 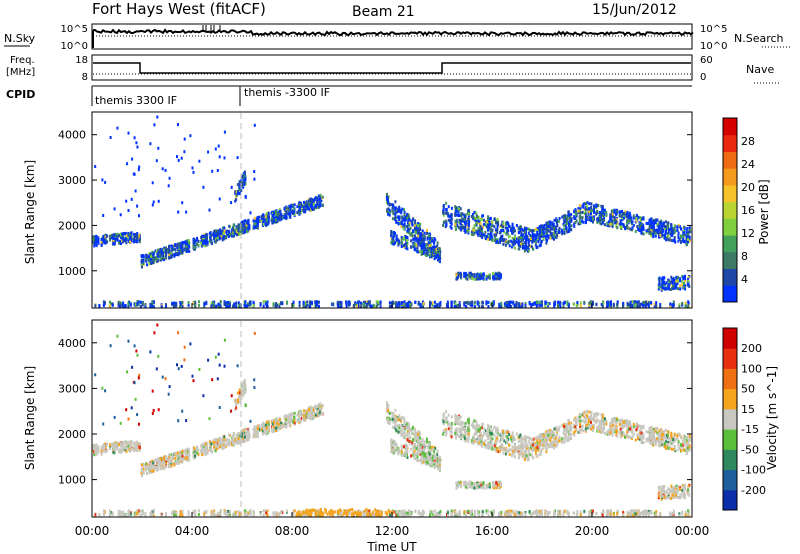 What do you see at coordinates (85, 77) in the screenshot?
I see `freq-tick-low: 8` at bounding box center [85, 77].